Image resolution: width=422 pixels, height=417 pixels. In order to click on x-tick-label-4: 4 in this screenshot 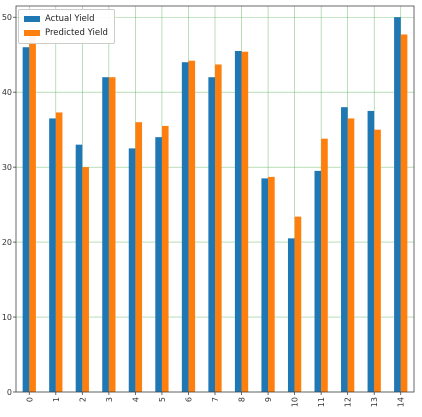, I will do `click(135, 399)`.